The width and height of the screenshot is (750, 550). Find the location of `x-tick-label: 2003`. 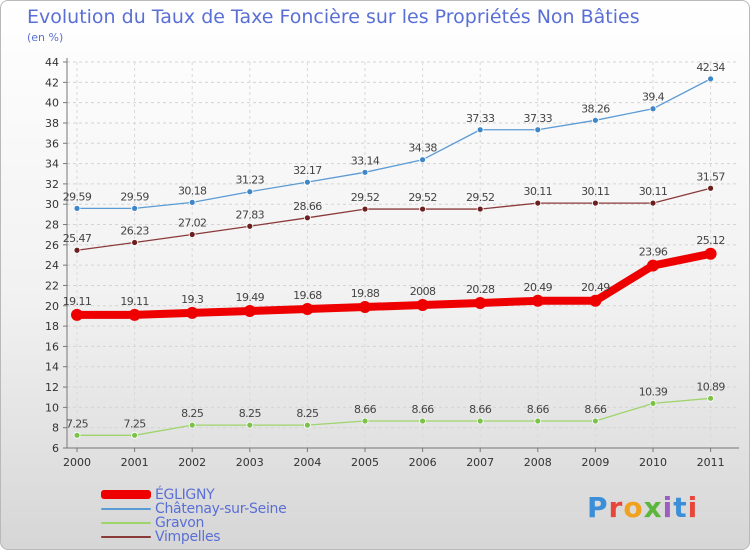

x-tick-label: 2003 is located at coordinates (250, 462).